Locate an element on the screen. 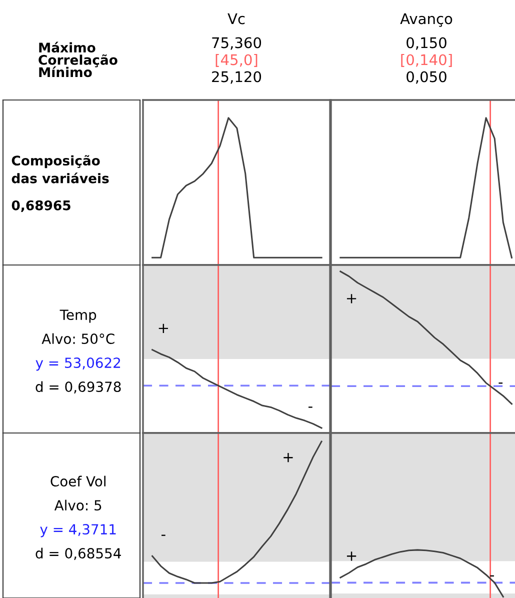 The width and height of the screenshot is (515, 598). y-axis-title: Composição das variáveis is located at coordinates (60, 169).